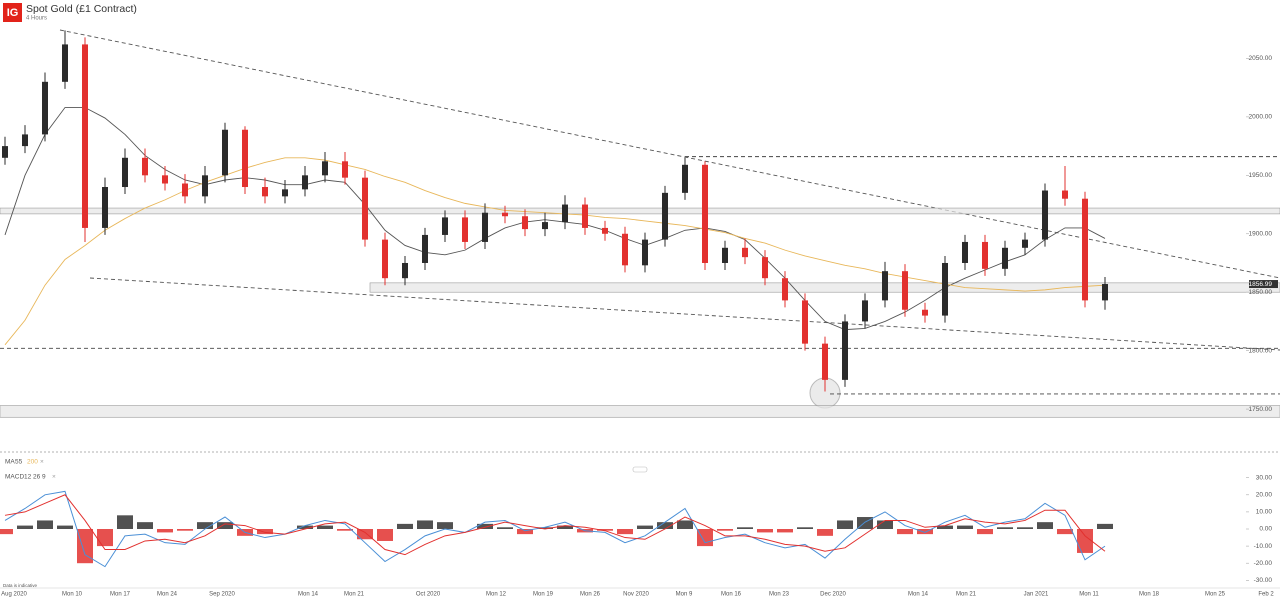 The width and height of the screenshot is (1280, 599). What do you see at coordinates (72, 595) in the screenshot?
I see `x-tick-label: Mon 10` at bounding box center [72, 595].